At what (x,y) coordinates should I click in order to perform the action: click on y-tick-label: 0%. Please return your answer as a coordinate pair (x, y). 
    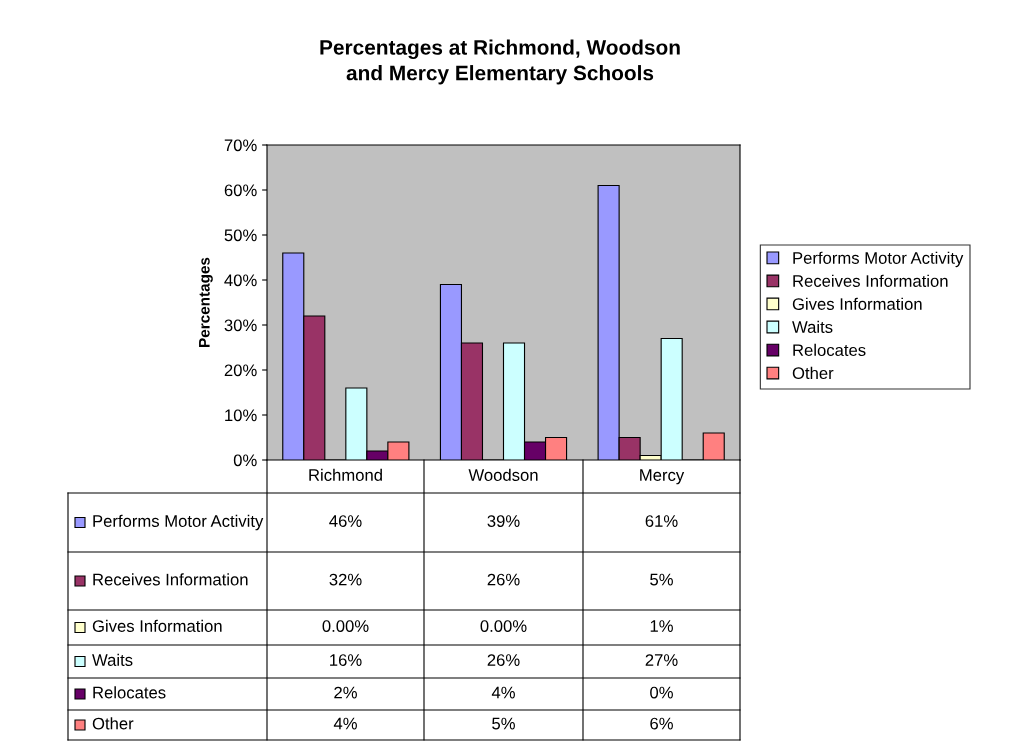
    Looking at the image, I should click on (245, 460).